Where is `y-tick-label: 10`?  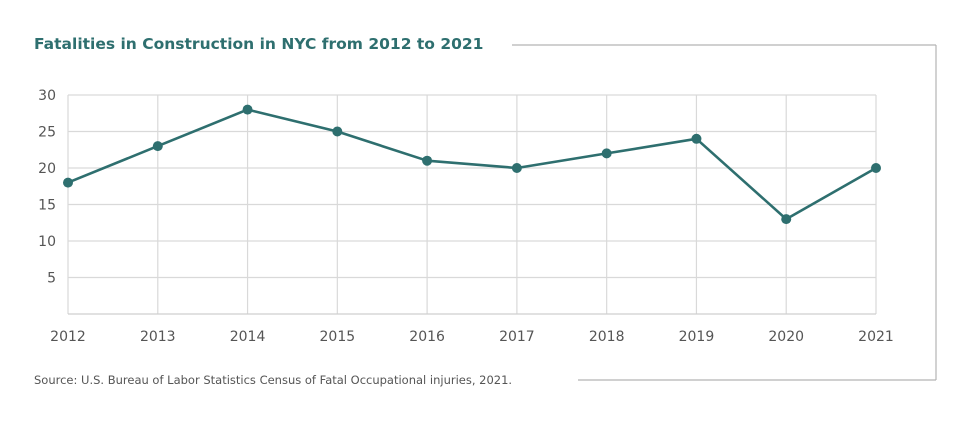
y-tick-label: 10 is located at coordinates (47, 242).